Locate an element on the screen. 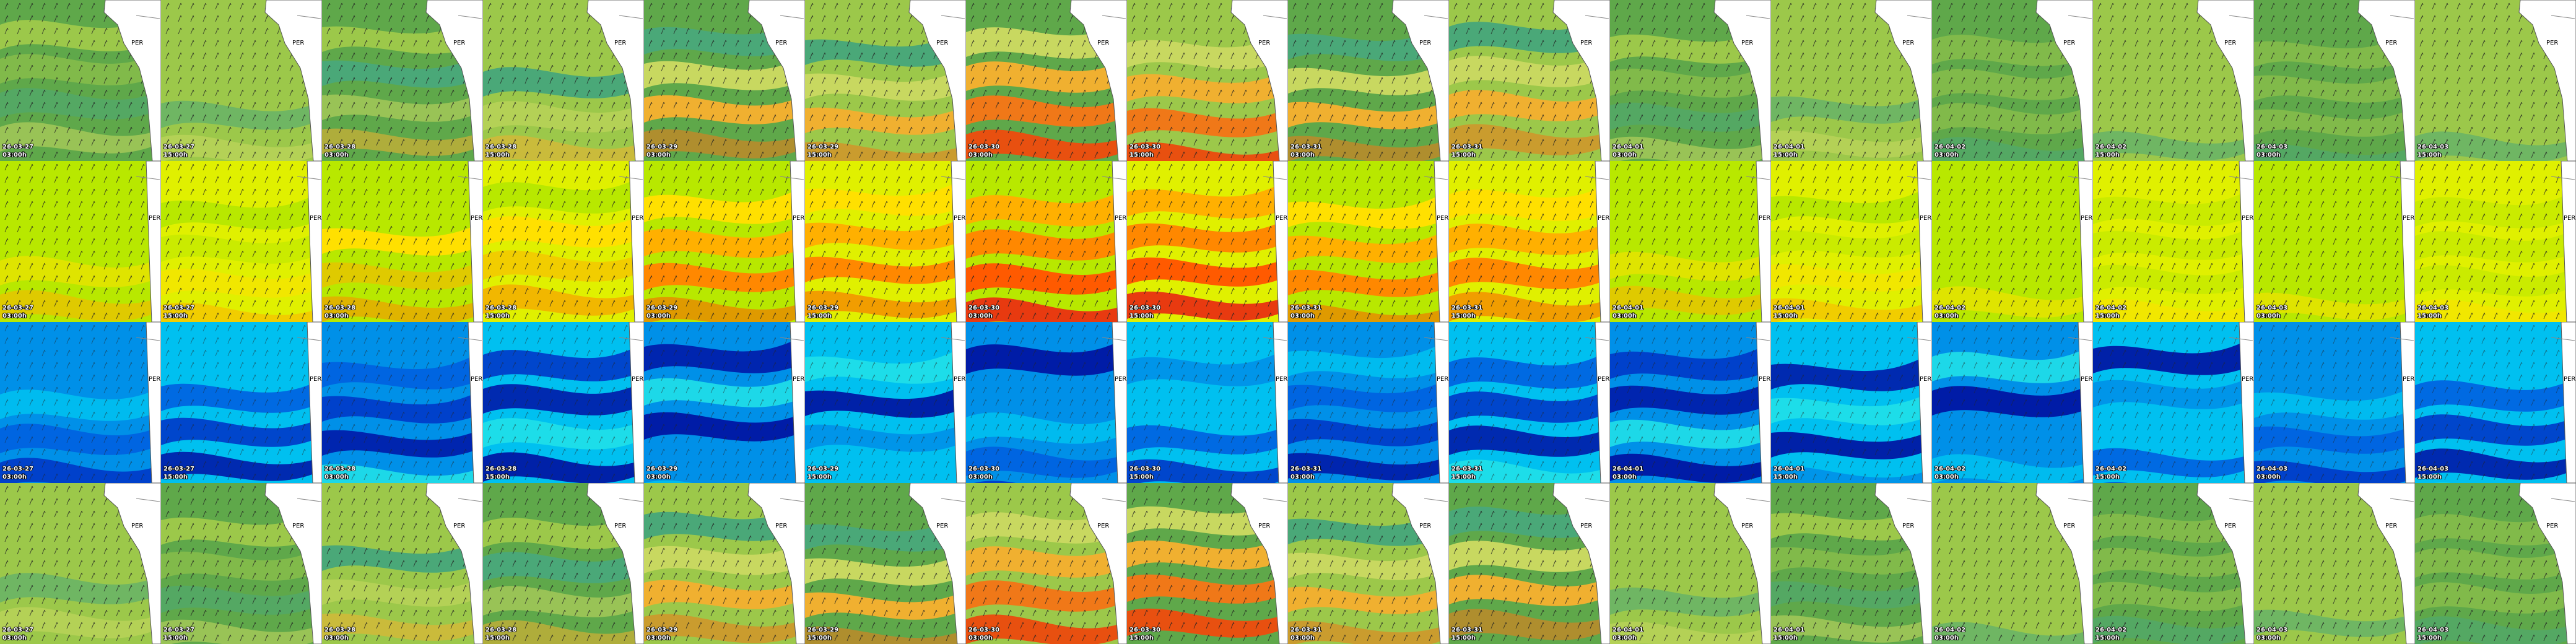 This screenshot has height=644, width=2576. map-tile: PER 26-03-31 15:00h is located at coordinates (1529, 563).